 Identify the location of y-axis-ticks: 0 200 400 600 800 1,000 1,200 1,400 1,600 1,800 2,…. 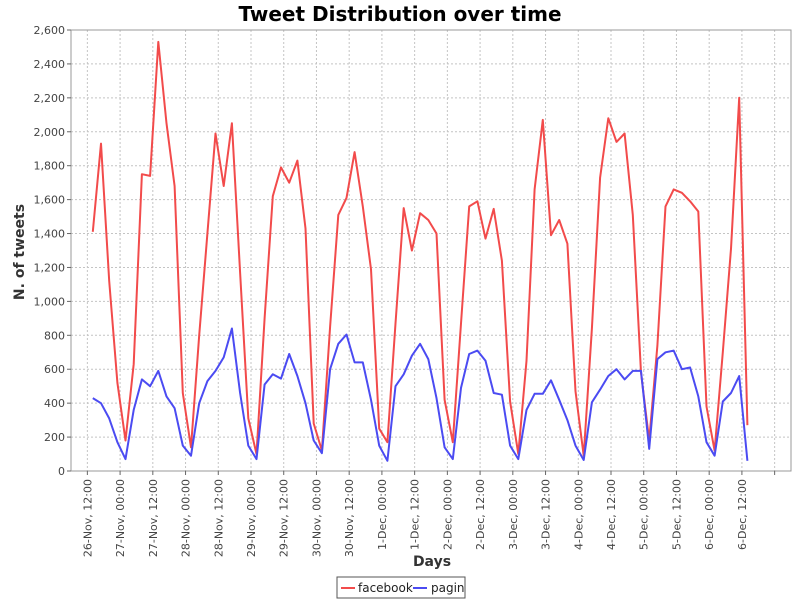
(52, 251).